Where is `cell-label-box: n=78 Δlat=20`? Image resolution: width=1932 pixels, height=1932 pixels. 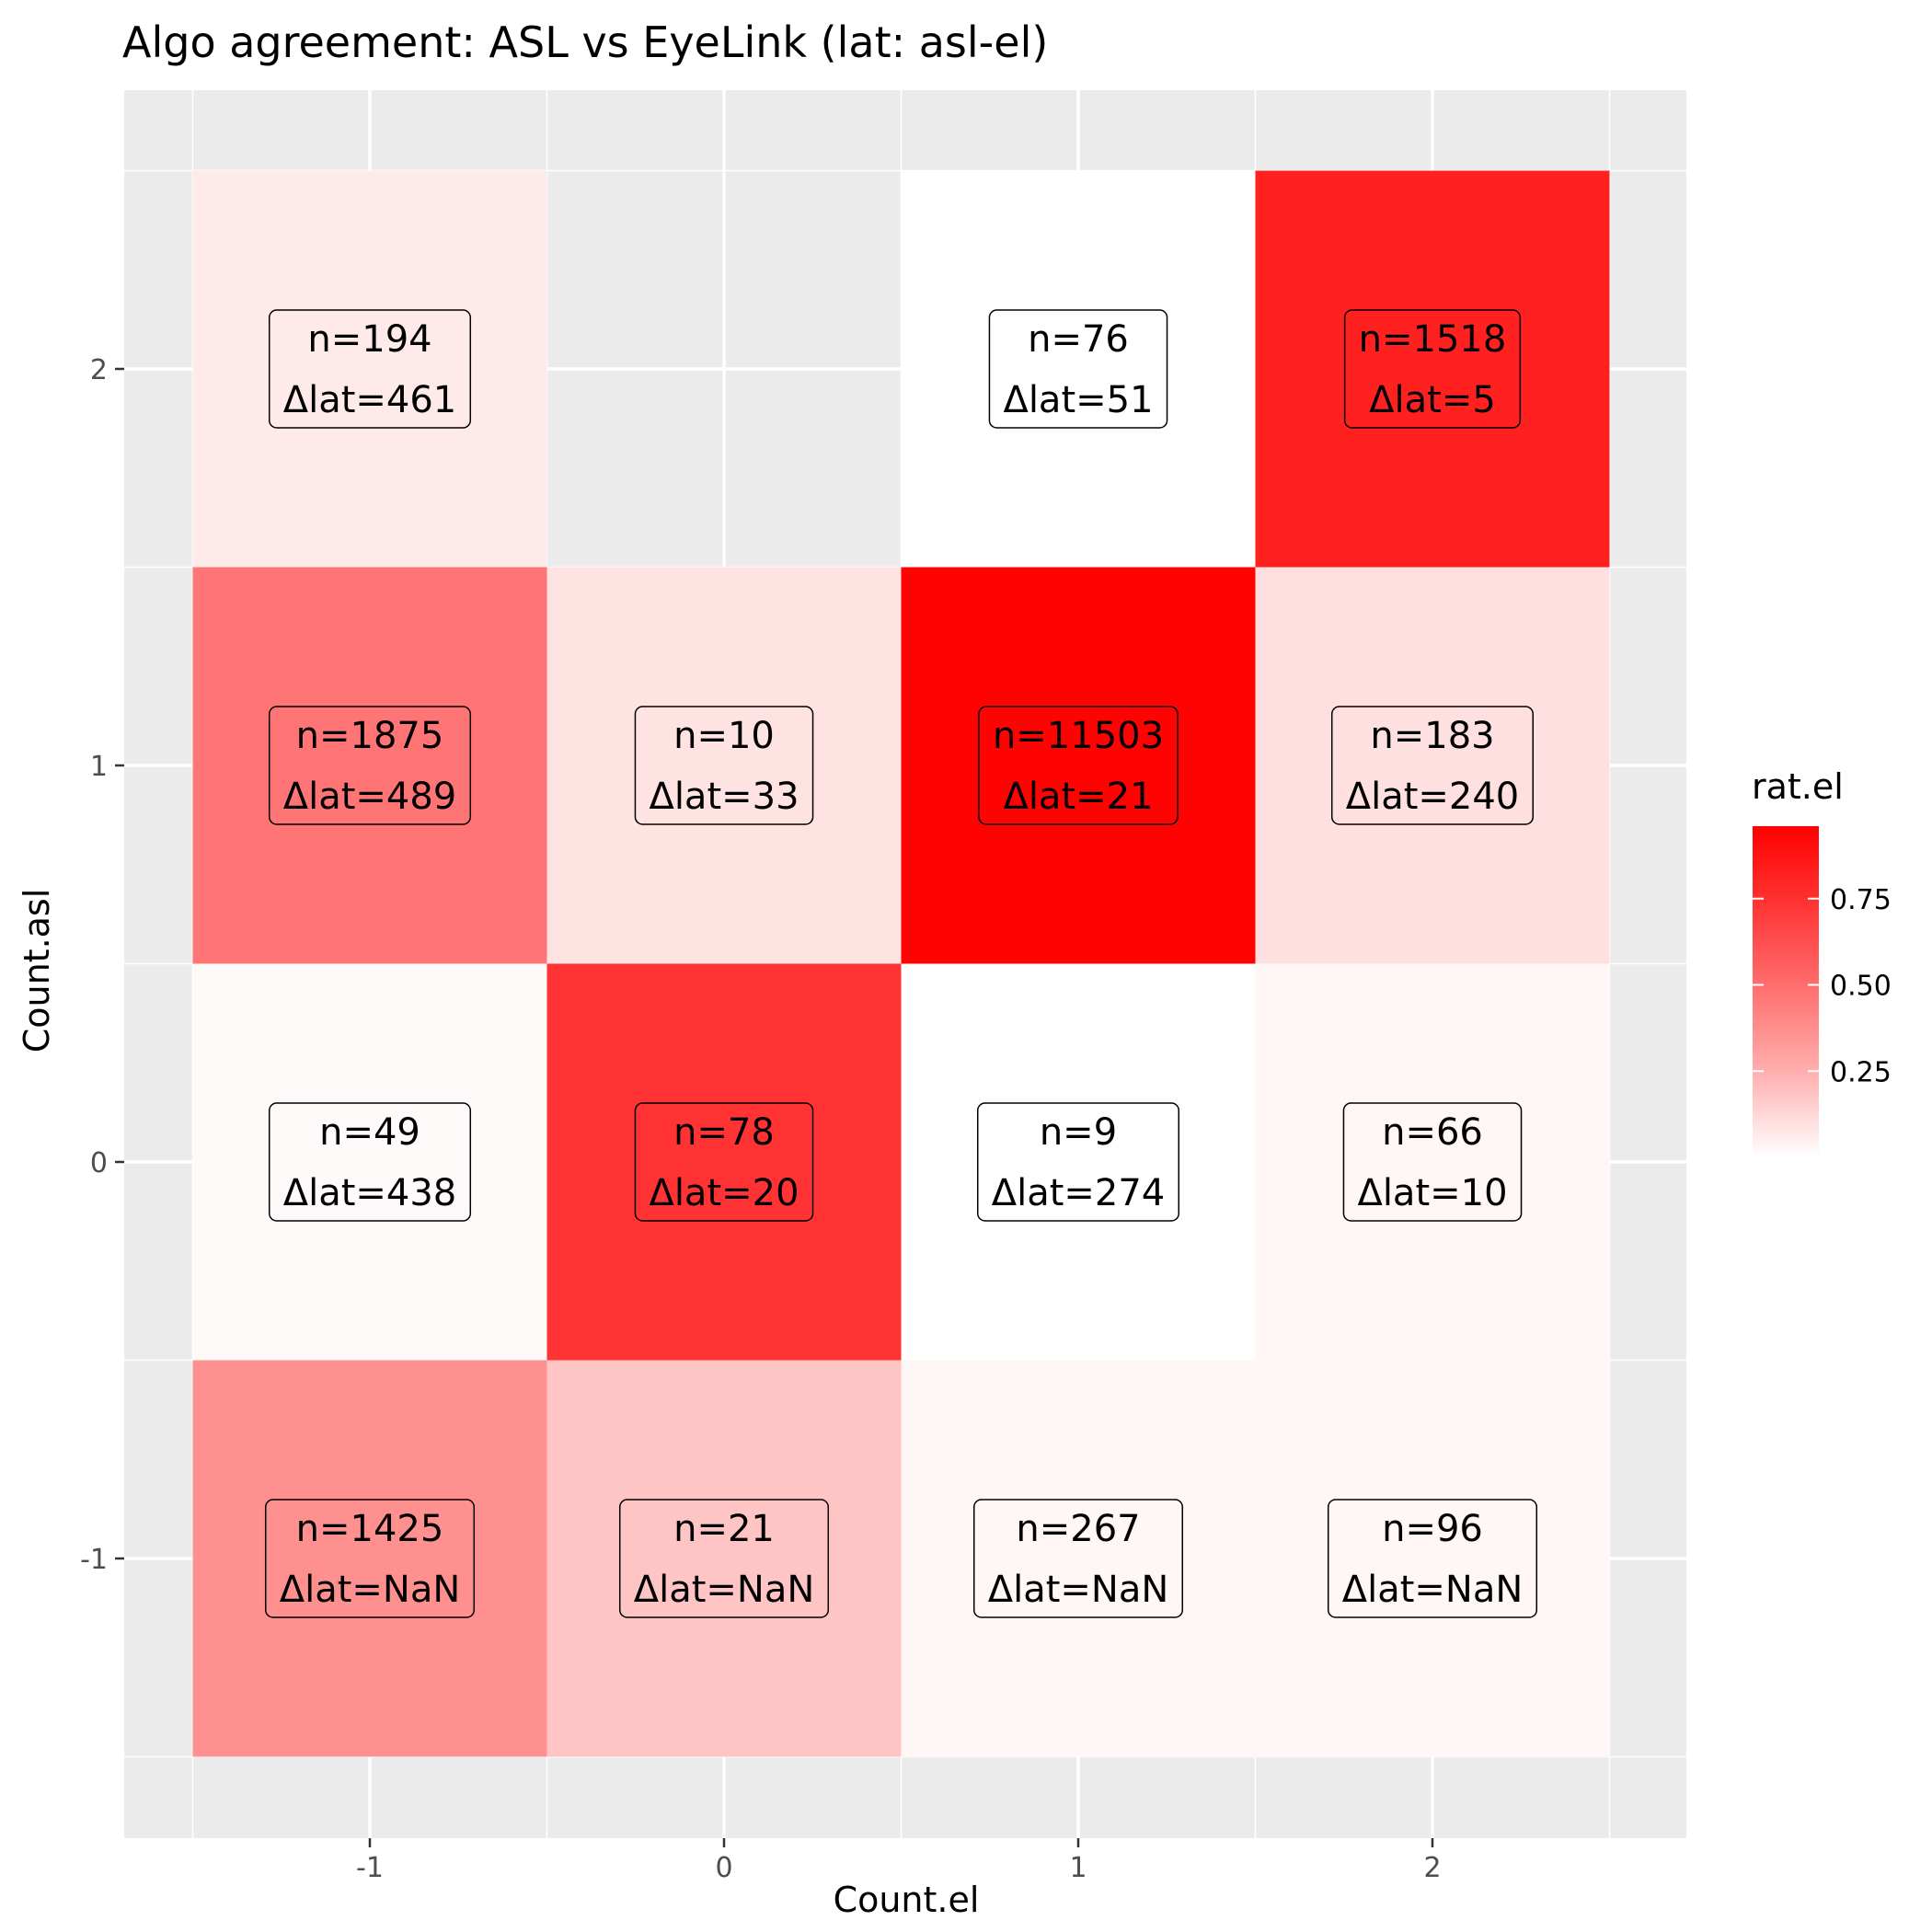
cell-label-box: n=78 Δlat=20 is located at coordinates (724, 1162).